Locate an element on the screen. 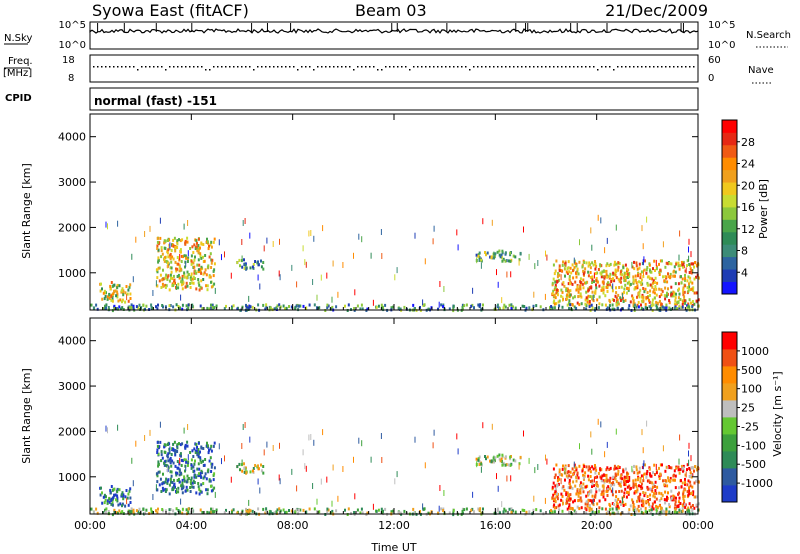 The height and width of the screenshot is (554, 800). freq-tick-bottom: 8 is located at coordinates (71, 78).